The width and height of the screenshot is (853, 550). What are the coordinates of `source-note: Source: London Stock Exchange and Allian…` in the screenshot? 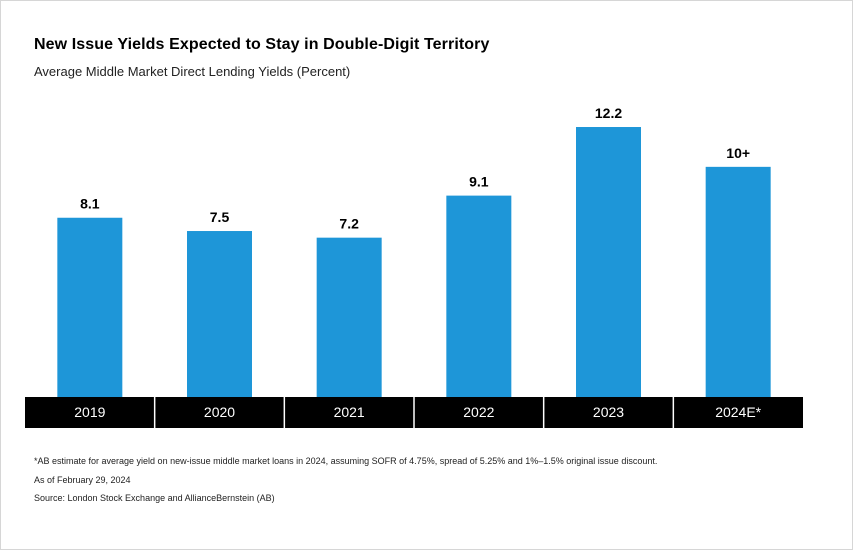 It's located at (154, 498).